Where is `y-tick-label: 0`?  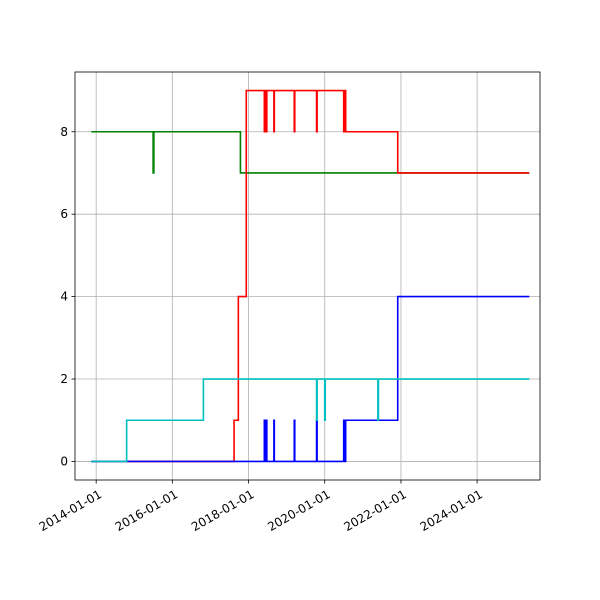
y-tick-label: 0 is located at coordinates (64, 461).